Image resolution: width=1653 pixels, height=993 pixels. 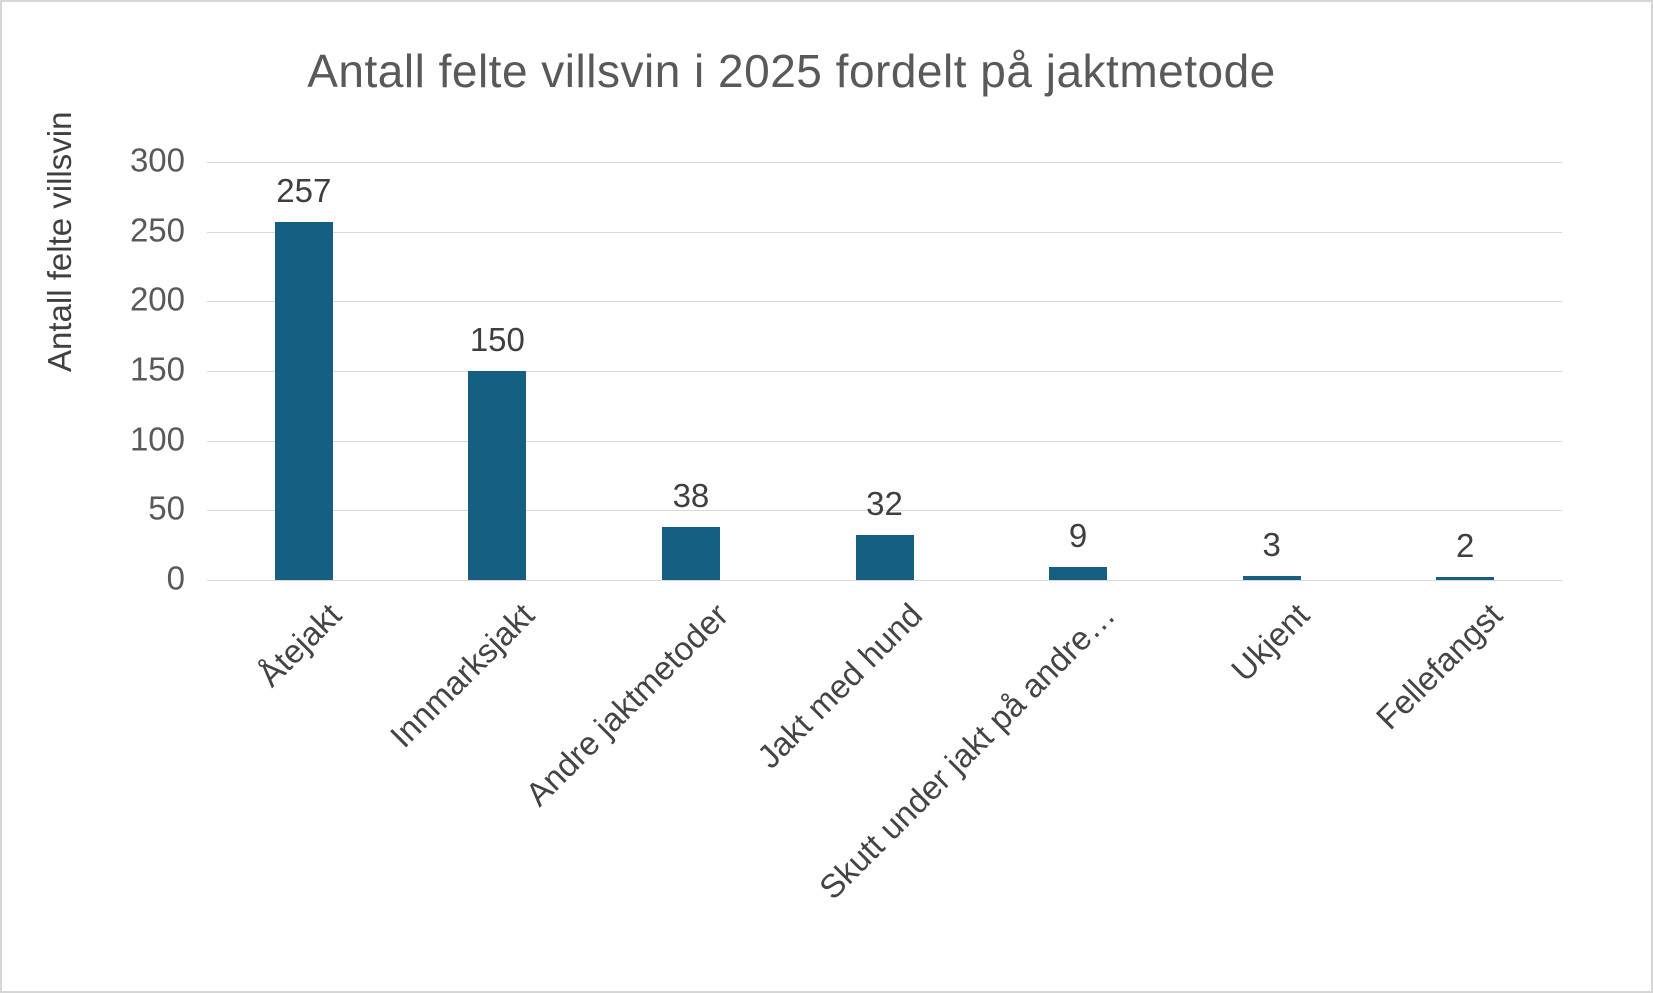 I want to click on x-tick-label: Jakt med hund, so click(x=839, y=686).